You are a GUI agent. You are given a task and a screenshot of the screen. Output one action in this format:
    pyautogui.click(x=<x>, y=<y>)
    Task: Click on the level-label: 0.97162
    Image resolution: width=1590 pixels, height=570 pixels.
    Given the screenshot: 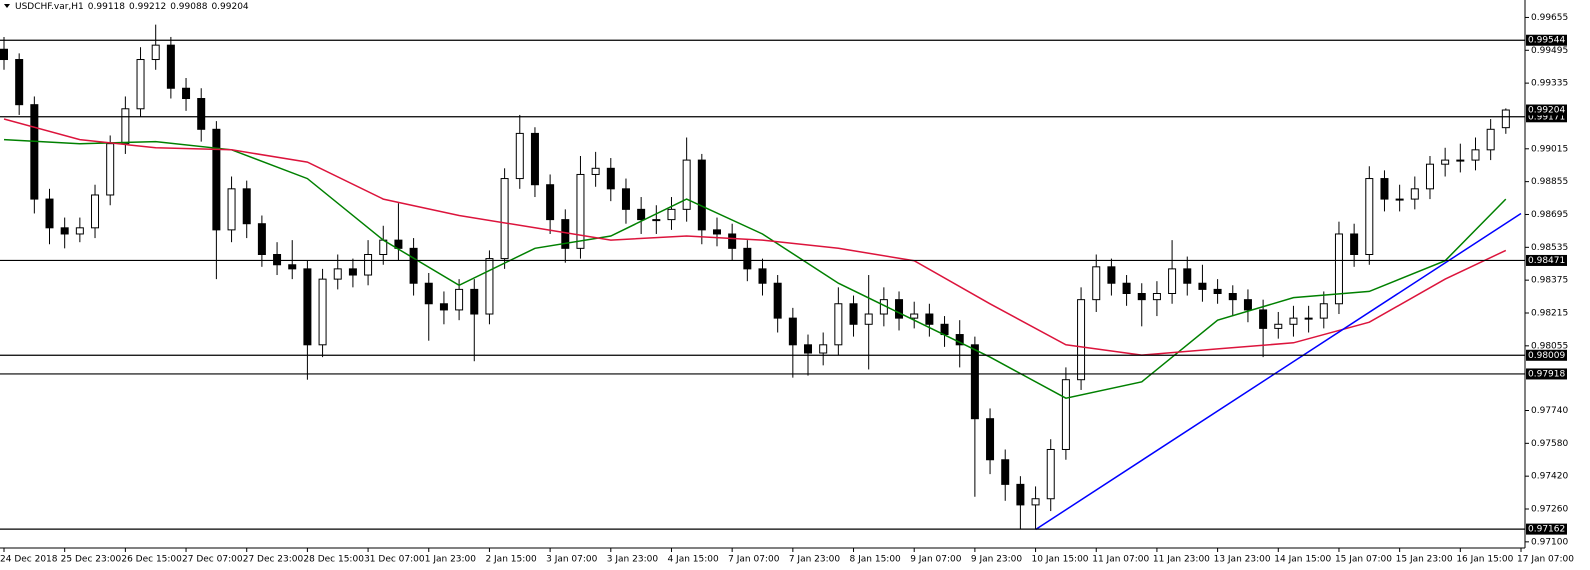 What is the action you would take?
    pyautogui.click(x=1546, y=530)
    